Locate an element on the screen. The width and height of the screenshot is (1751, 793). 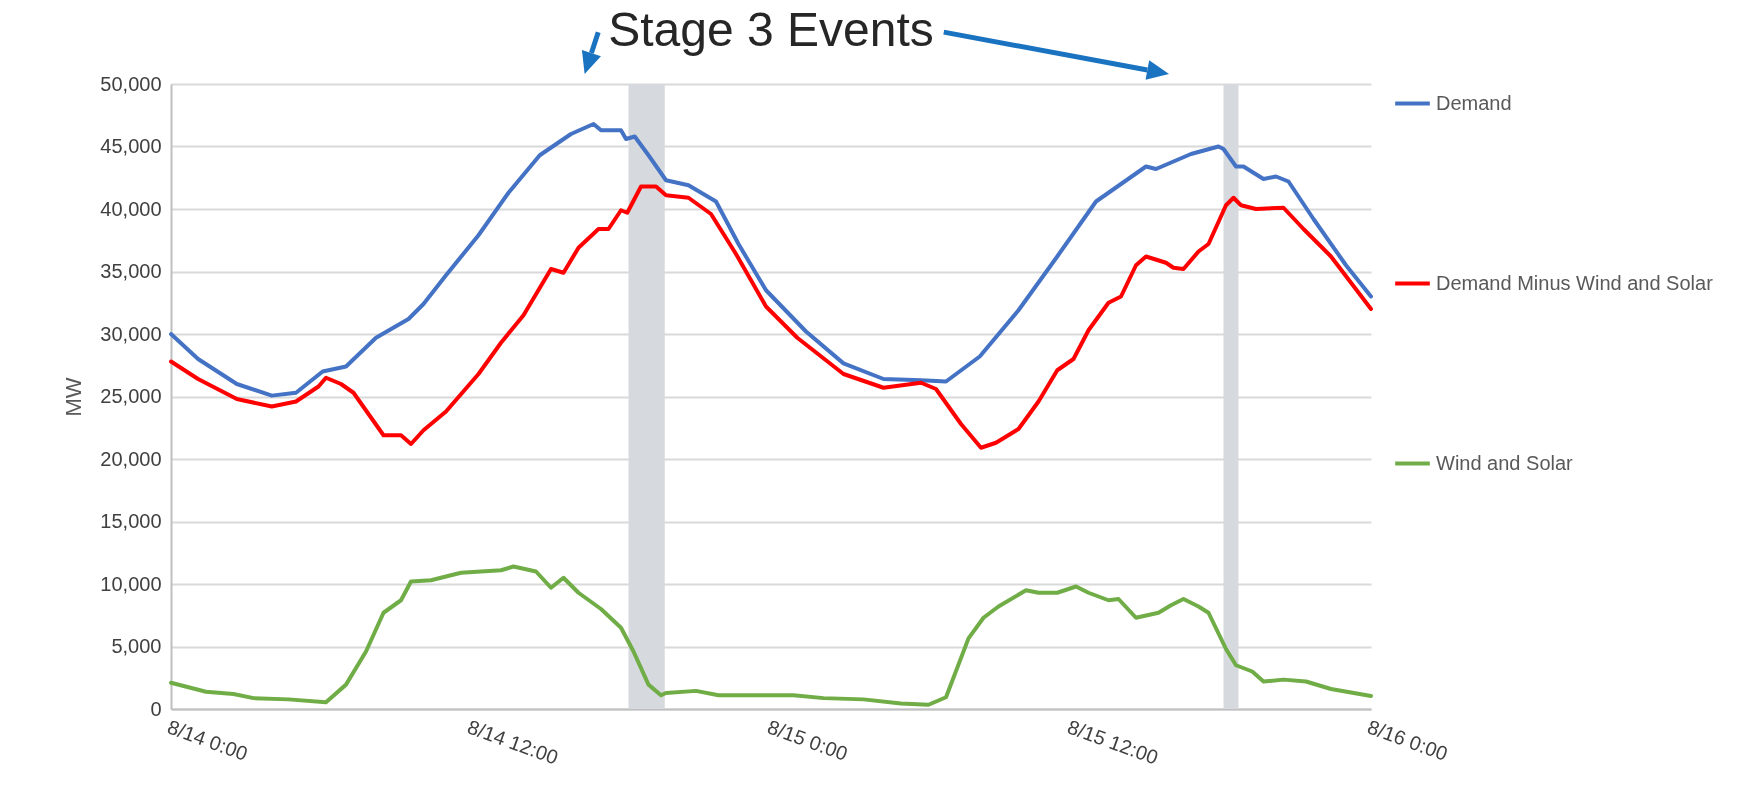
x-tick-label: 8/15 12:00 is located at coordinates (1113, 742).